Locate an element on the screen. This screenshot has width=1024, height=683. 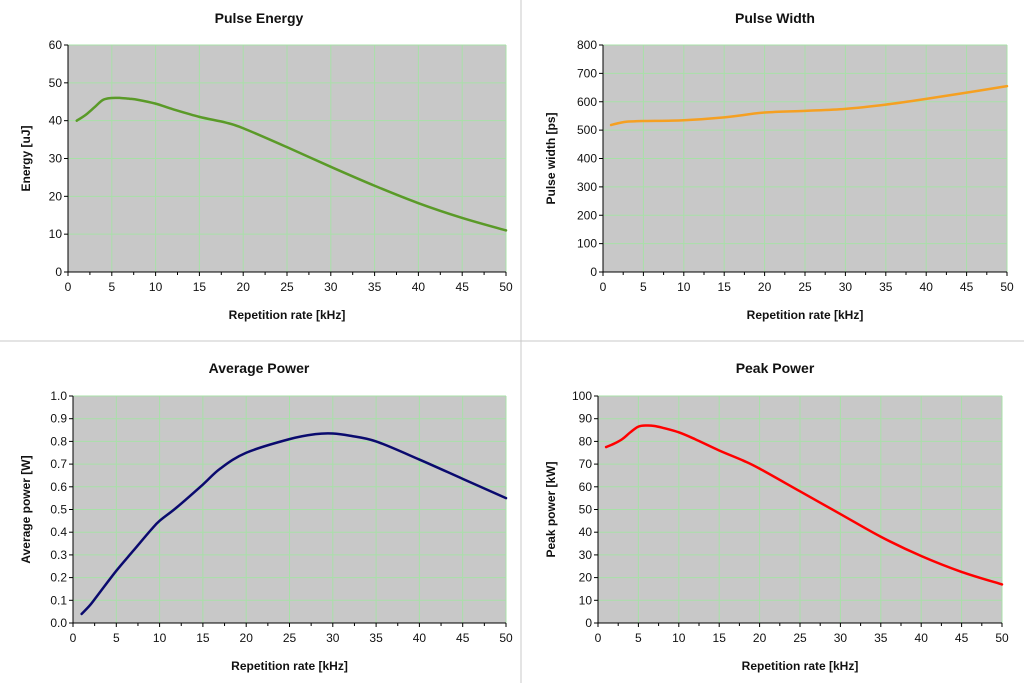
average-power-x-tick-label: 20 is located at coordinates (247, 638).